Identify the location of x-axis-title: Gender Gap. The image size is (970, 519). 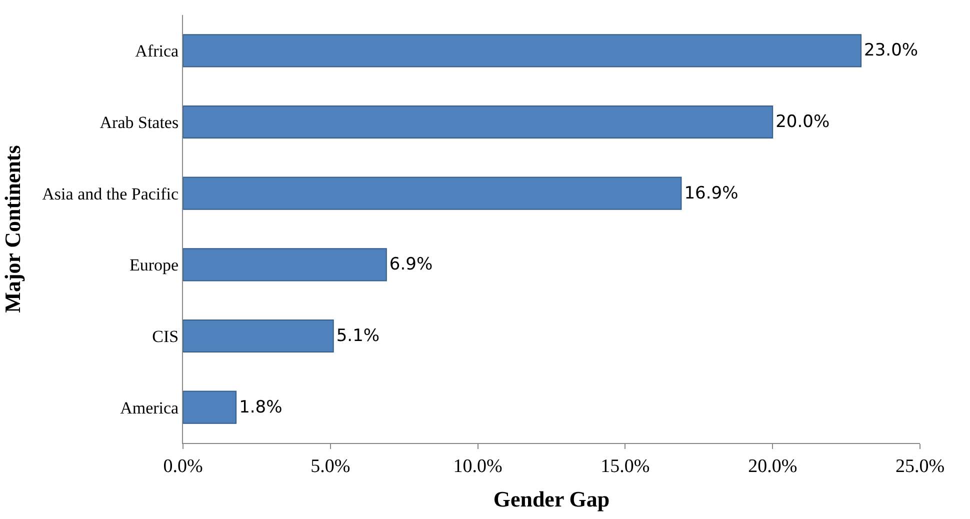
(551, 499).